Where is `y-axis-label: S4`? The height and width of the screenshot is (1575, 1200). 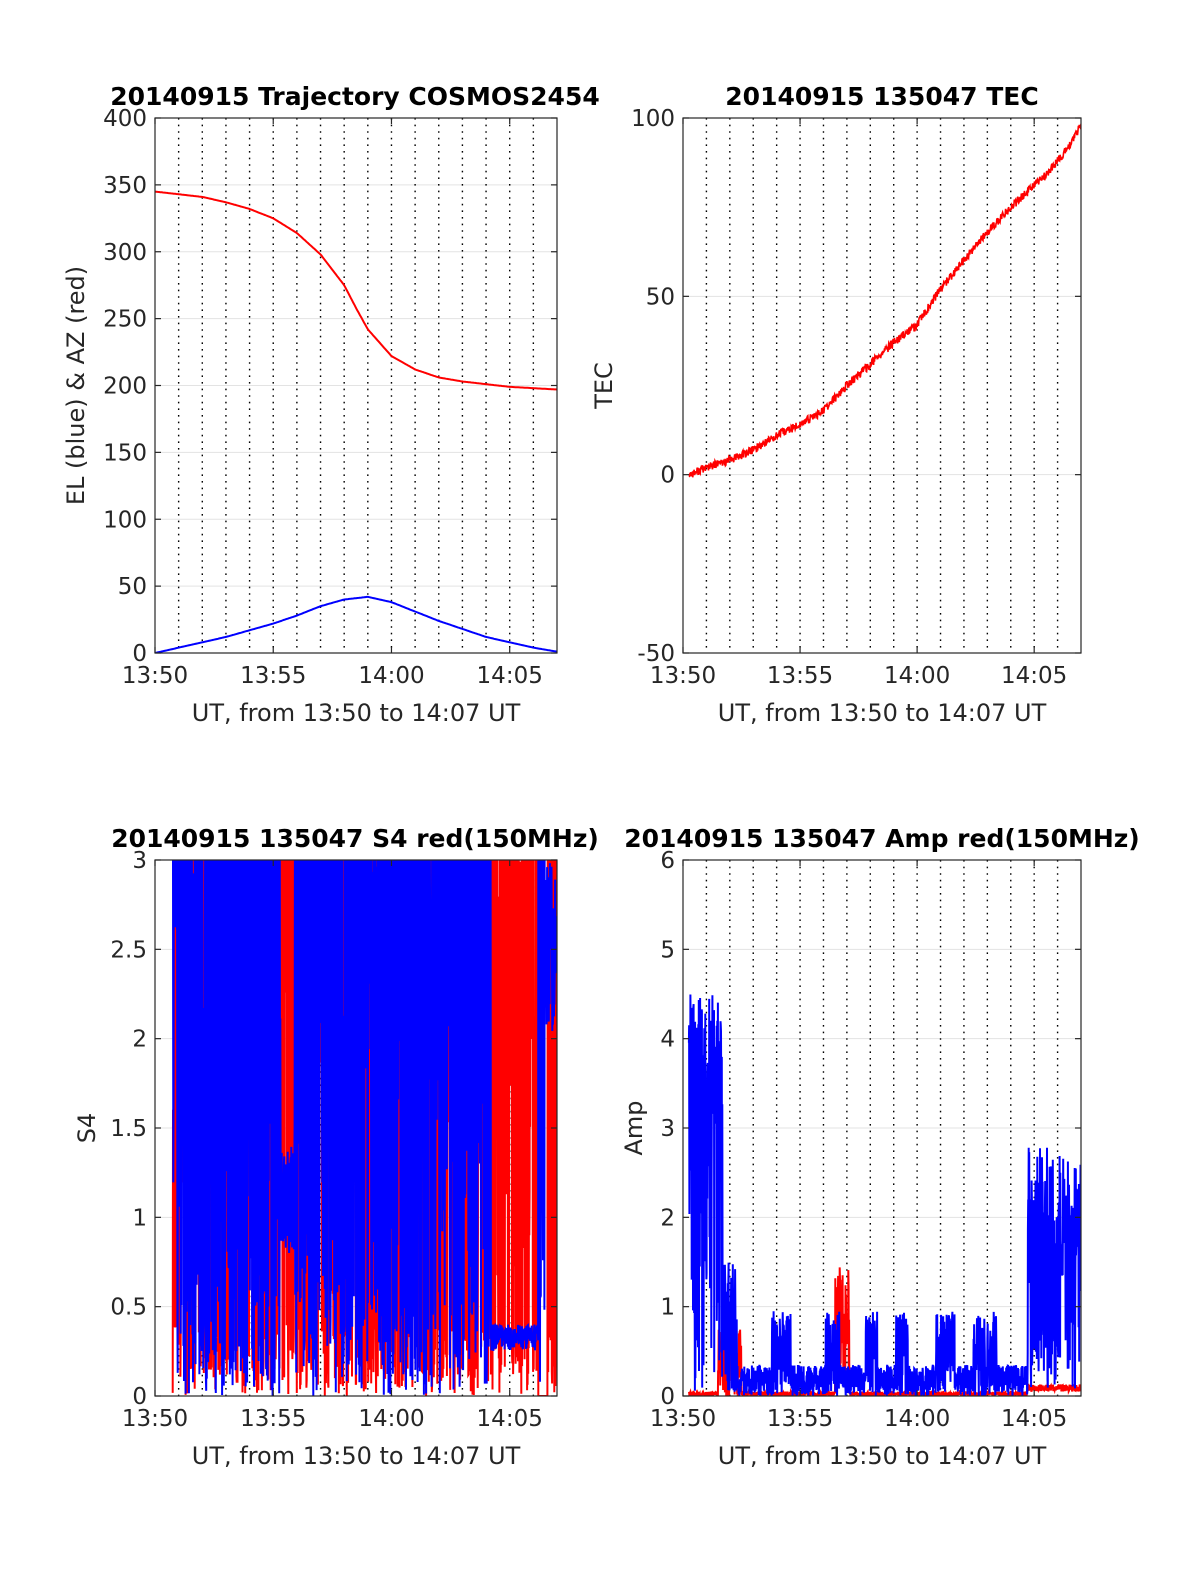 y-axis-label: S4 is located at coordinates (87, 1128).